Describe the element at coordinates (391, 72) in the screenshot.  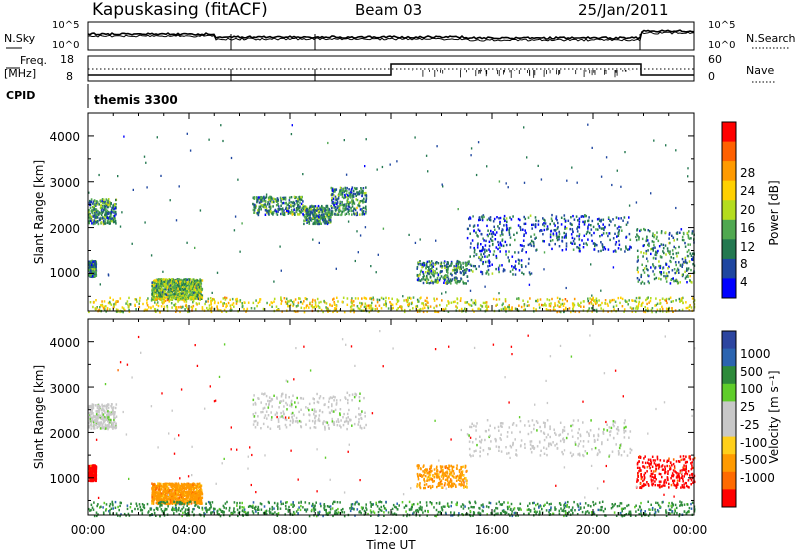
I see `freq-traces` at that location.